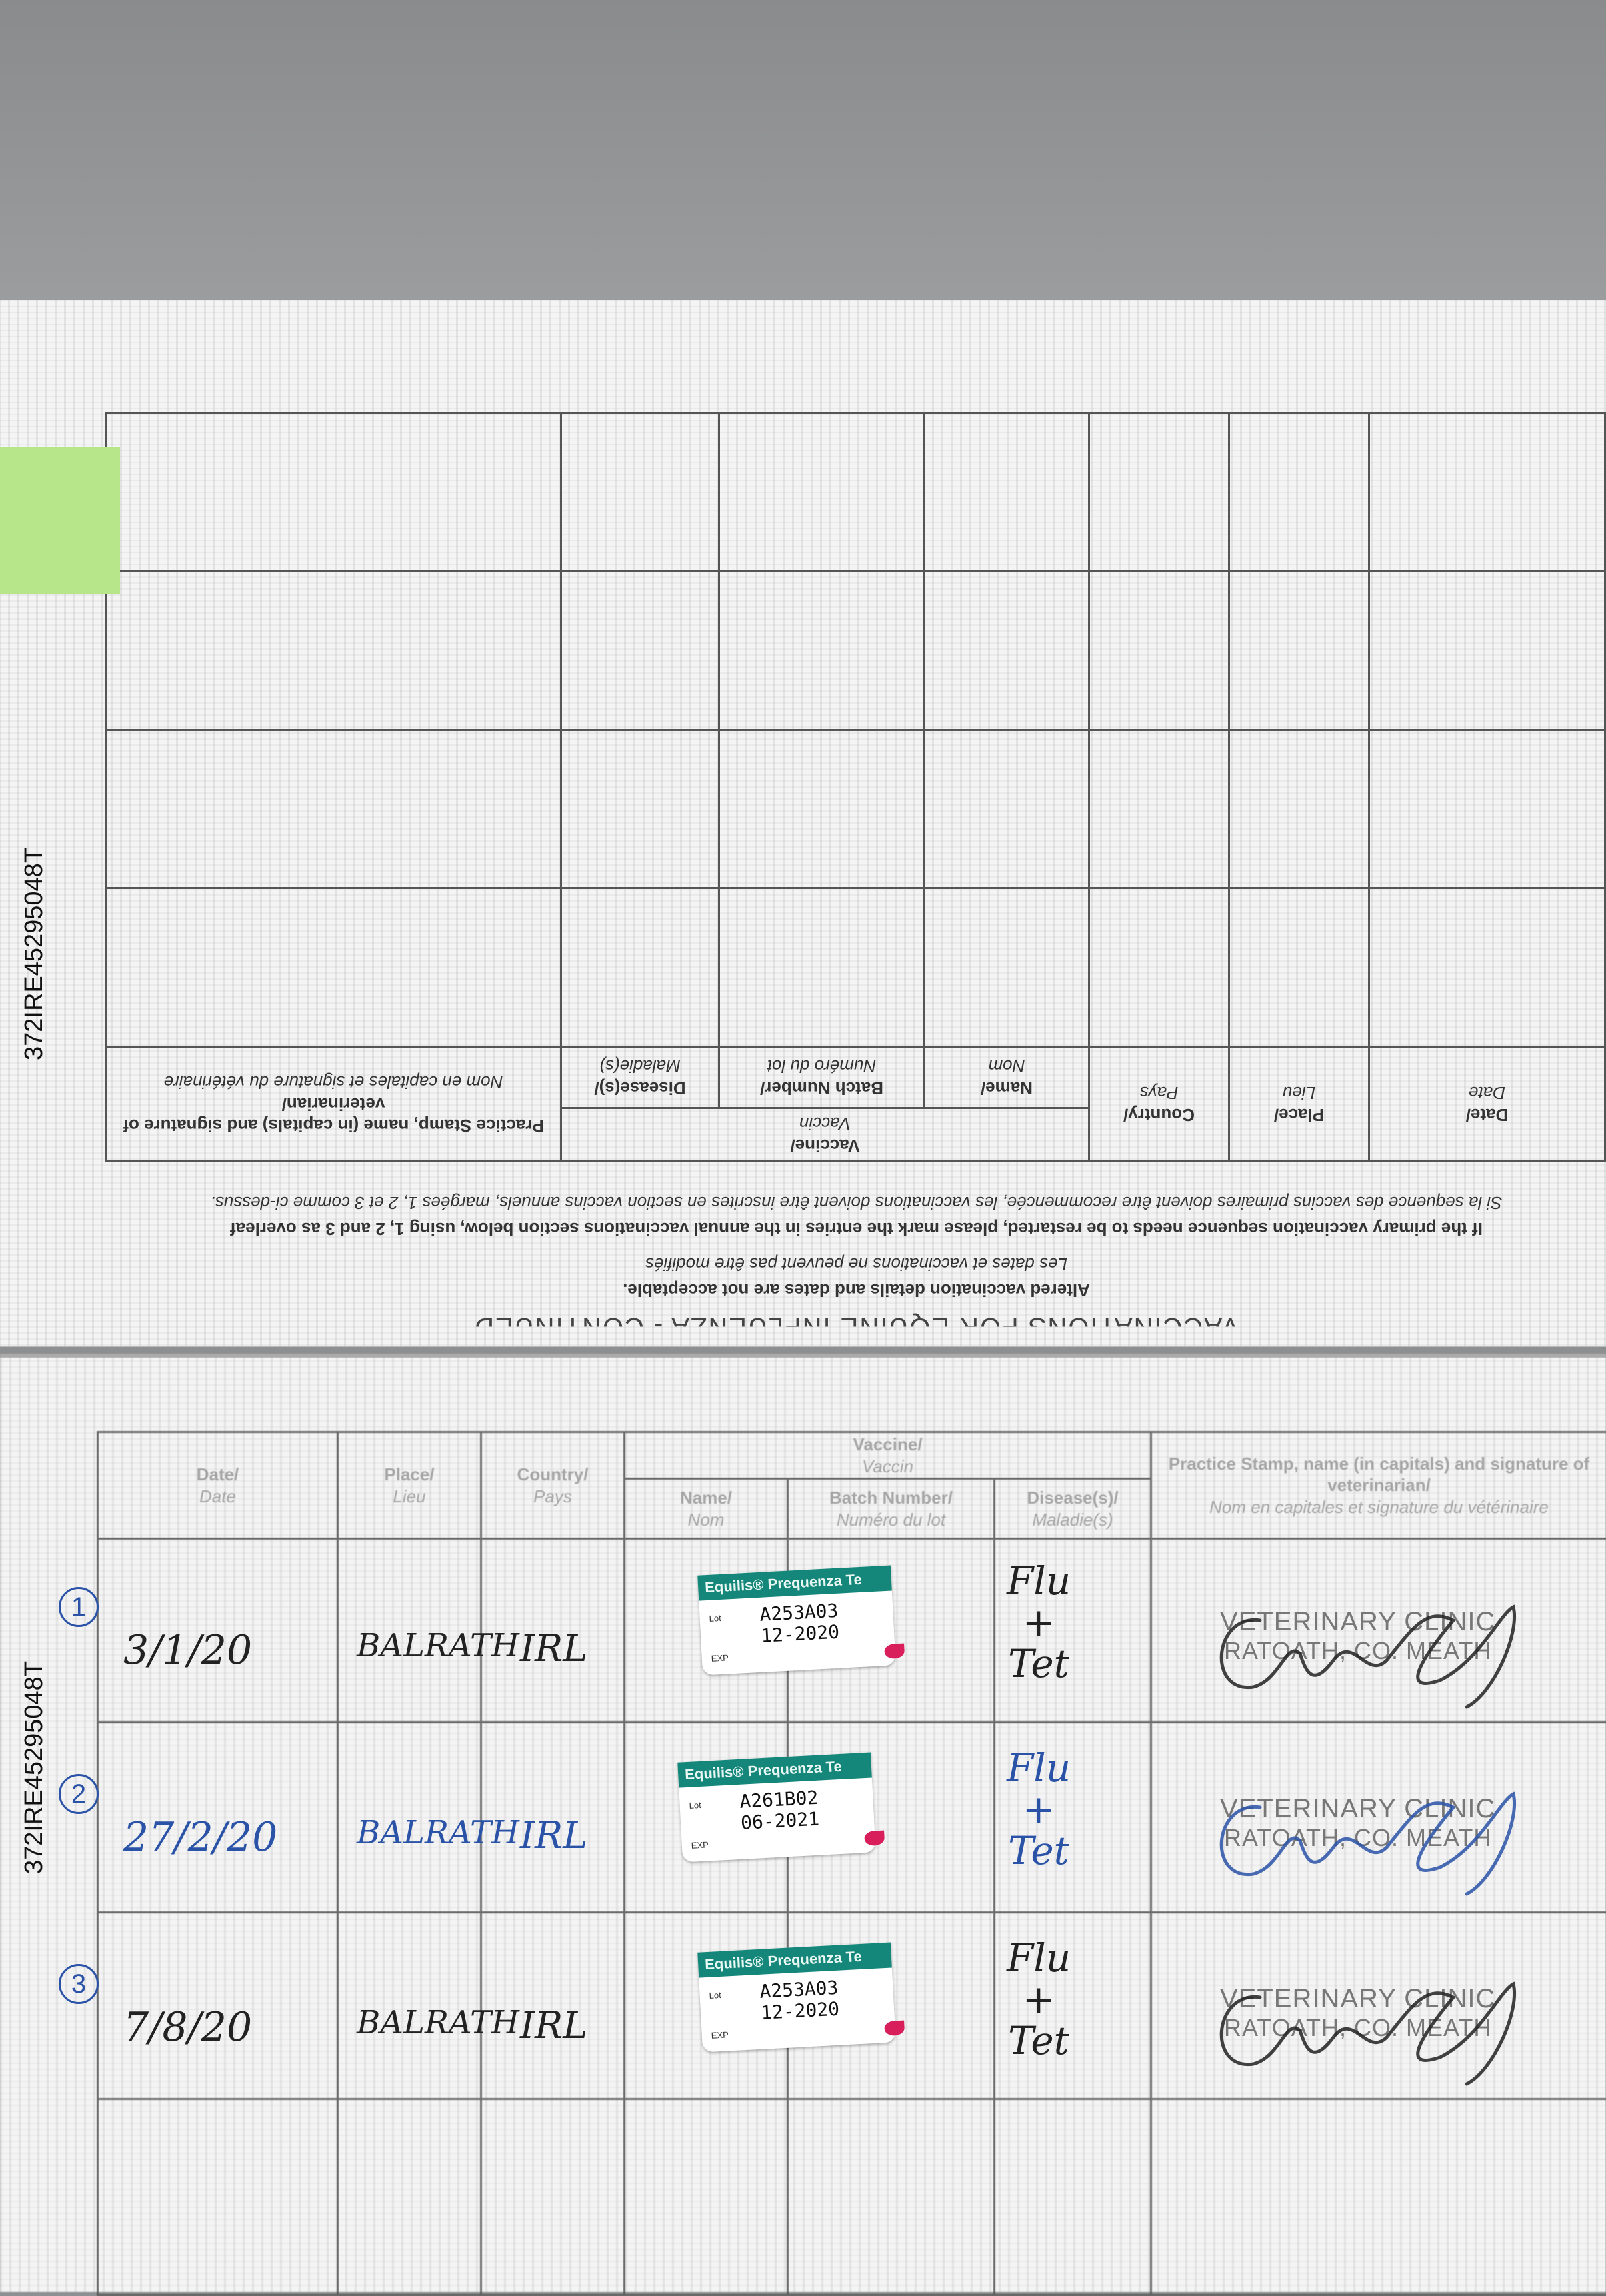  I want to click on entry-date: 27/2/20, so click(200, 1837).